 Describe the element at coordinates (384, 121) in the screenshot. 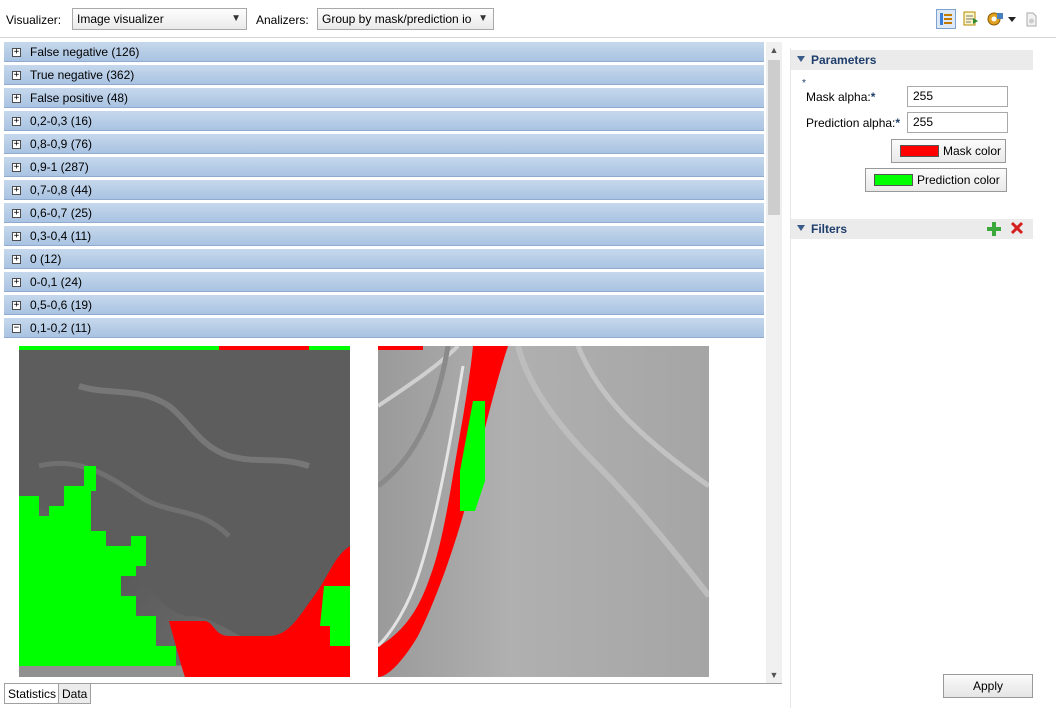

I see `group-row: + 0,2-0,3 (16)` at that location.